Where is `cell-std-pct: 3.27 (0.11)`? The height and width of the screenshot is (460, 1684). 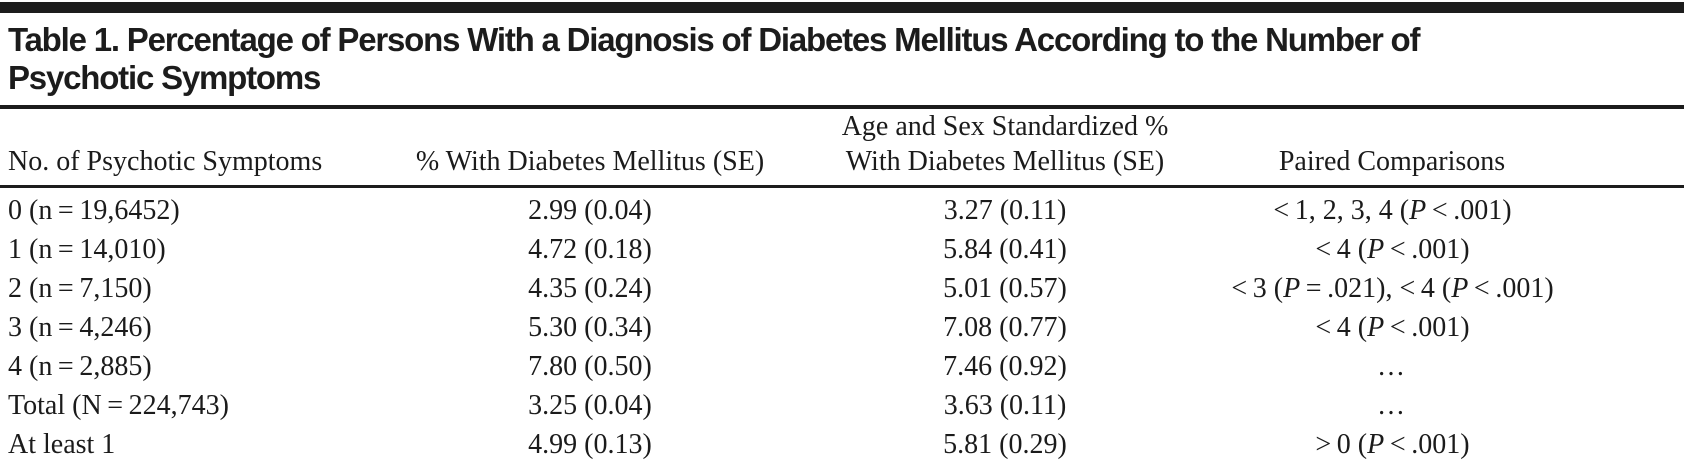 cell-std-pct: 3.27 (0.11) is located at coordinates (1005, 210).